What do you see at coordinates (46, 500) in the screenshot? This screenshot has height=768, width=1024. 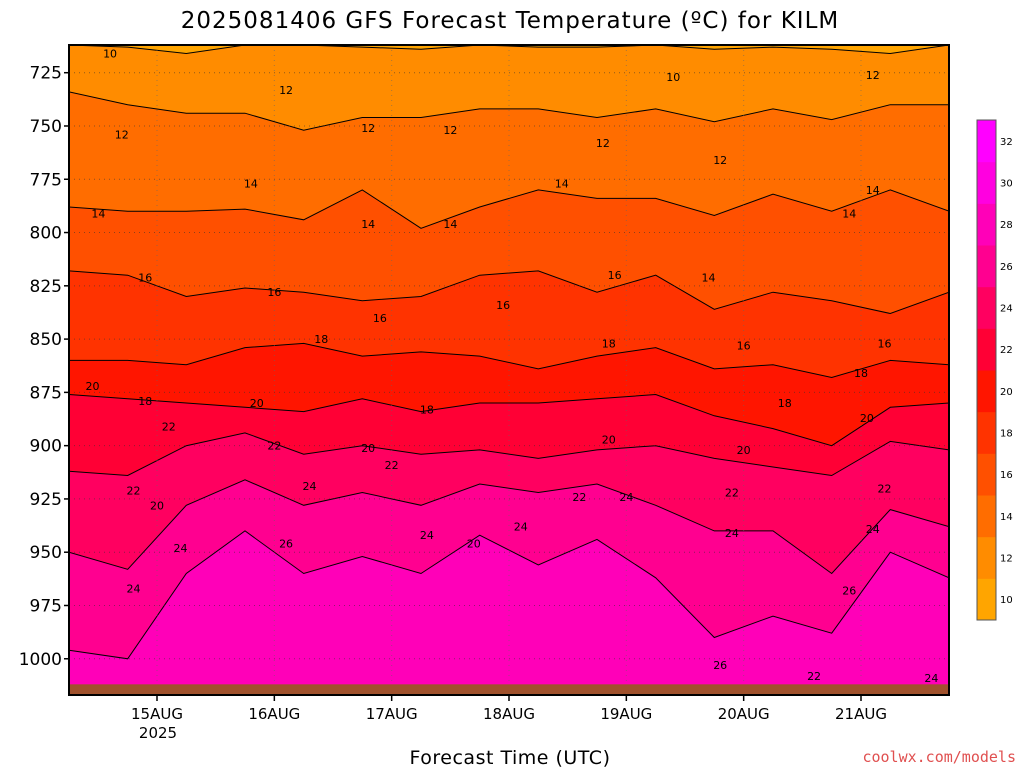 I see `ytick-label-925: 925` at bounding box center [46, 500].